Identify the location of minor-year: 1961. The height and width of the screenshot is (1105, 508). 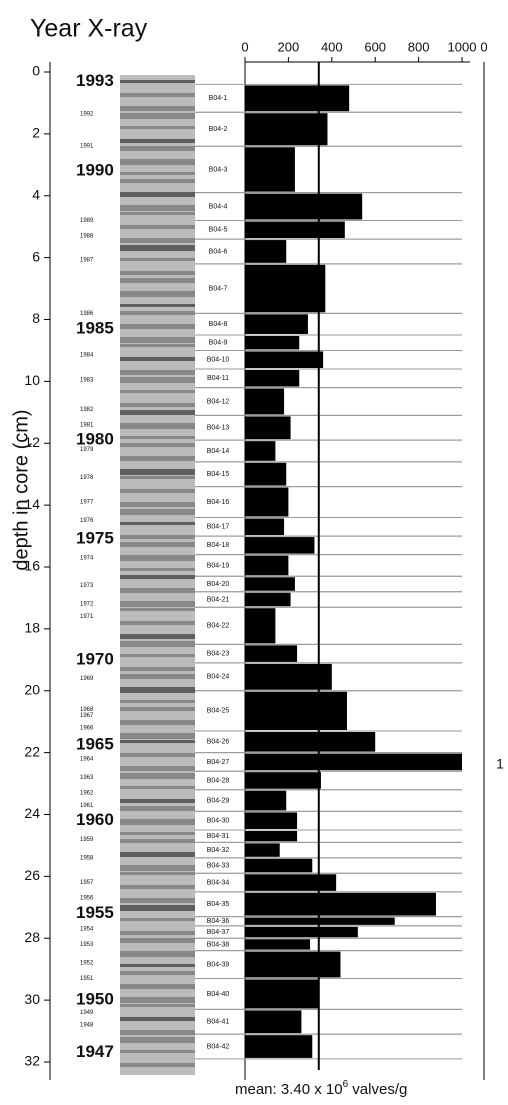
(87, 806).